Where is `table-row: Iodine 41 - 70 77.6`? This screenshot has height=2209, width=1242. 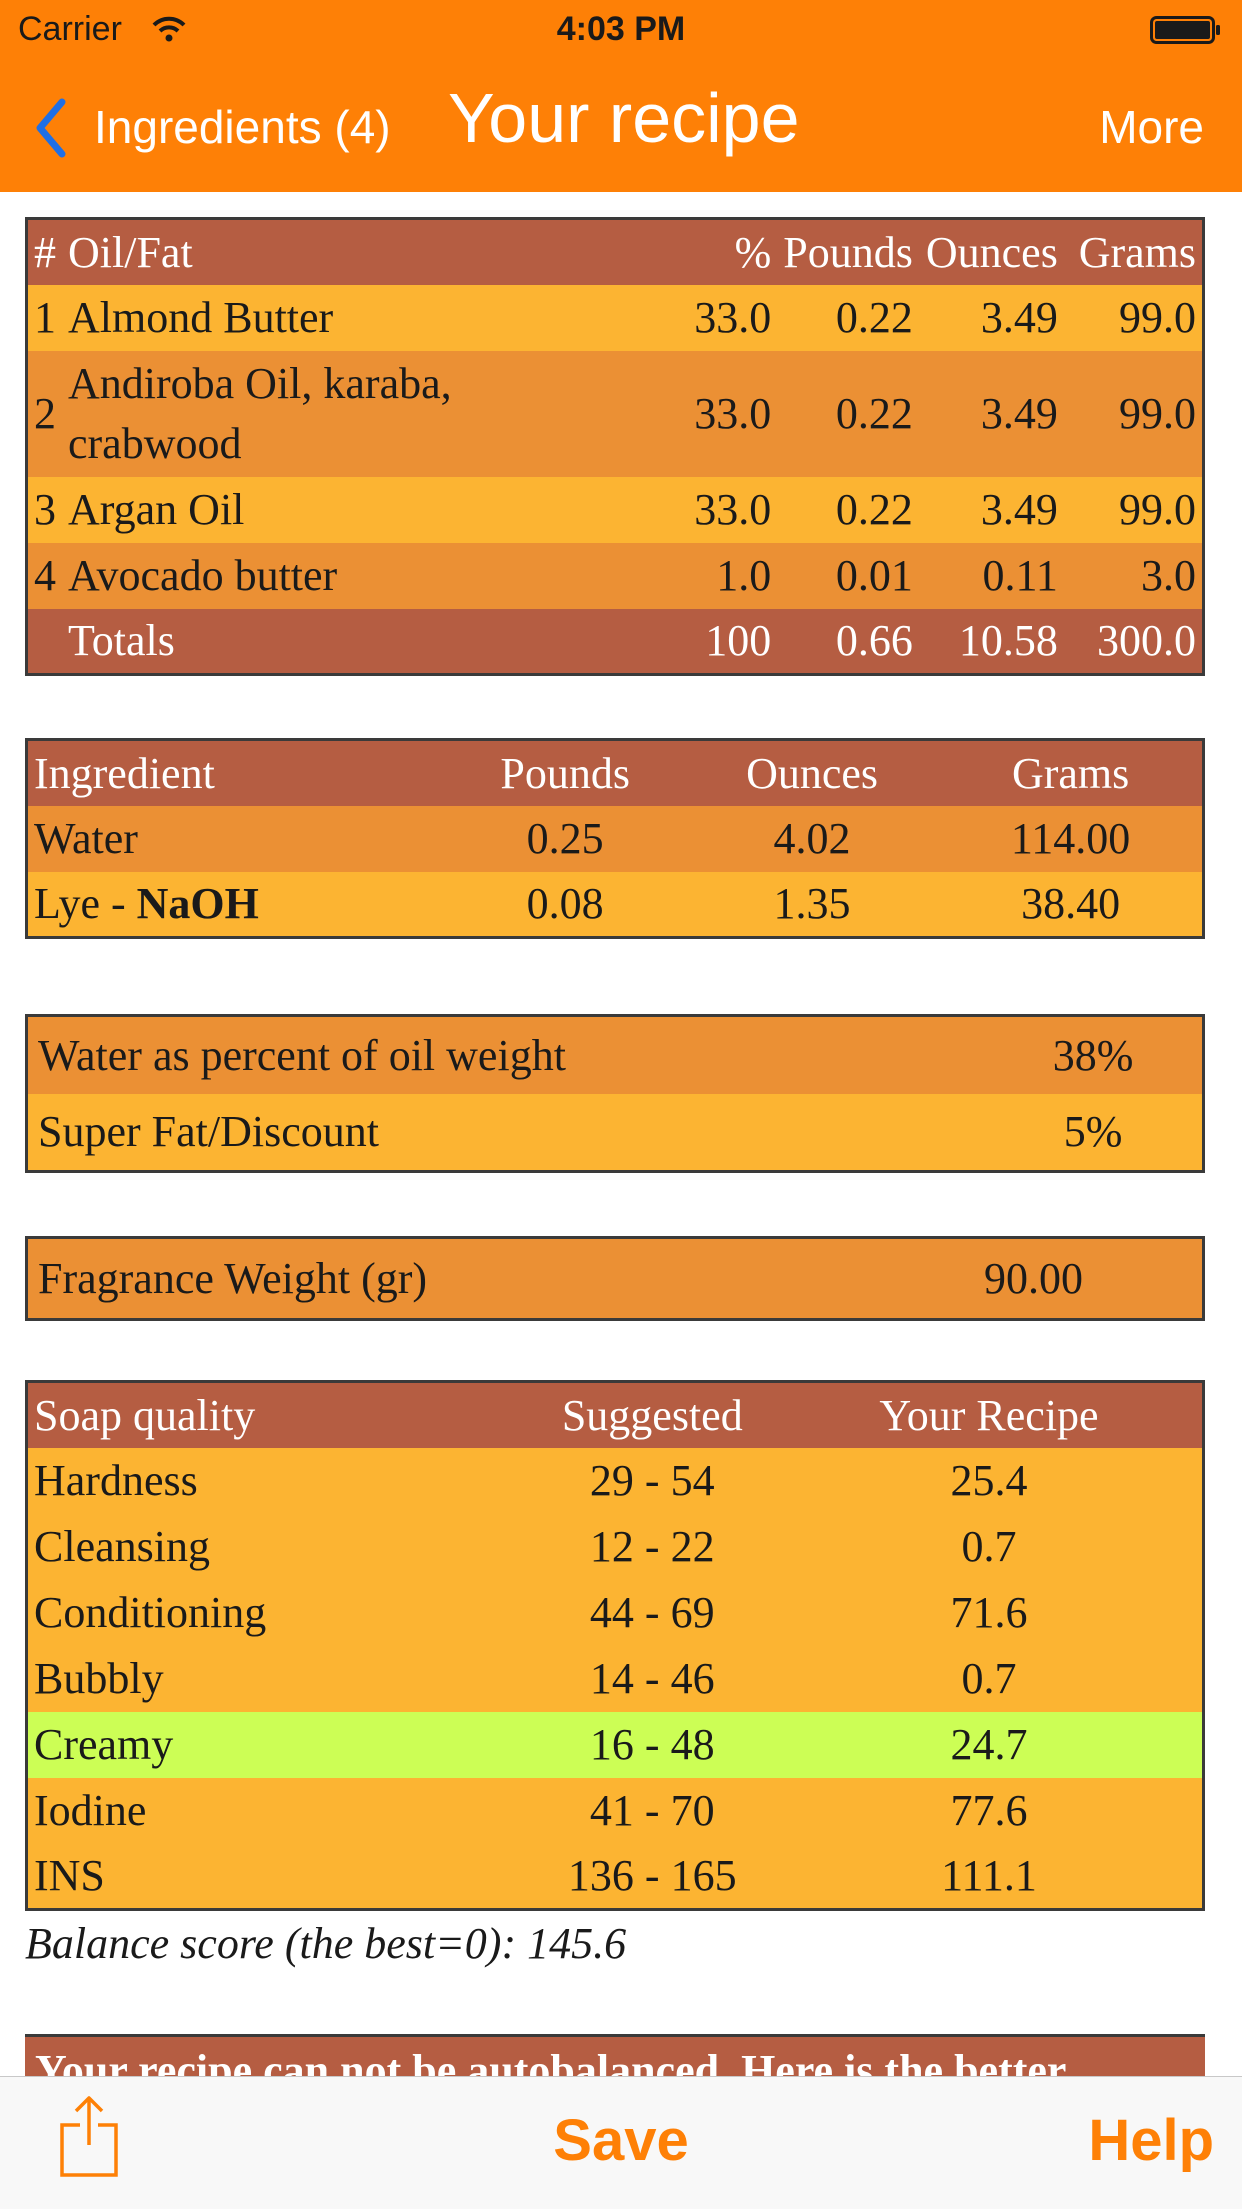 table-row: Iodine 41 - 70 77.6 is located at coordinates (615, 1810).